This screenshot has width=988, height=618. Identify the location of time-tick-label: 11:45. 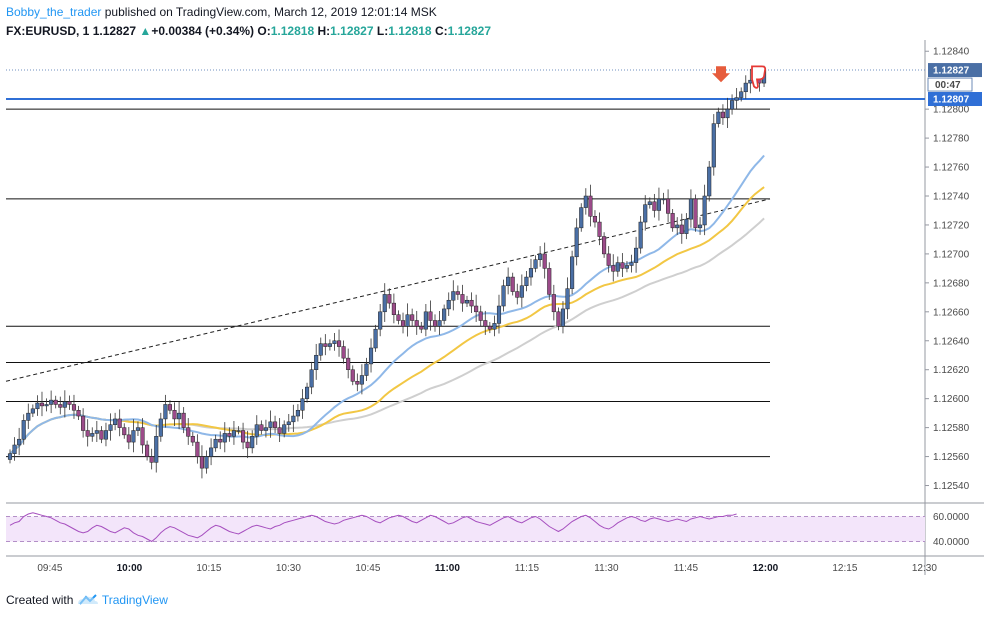
(686, 568).